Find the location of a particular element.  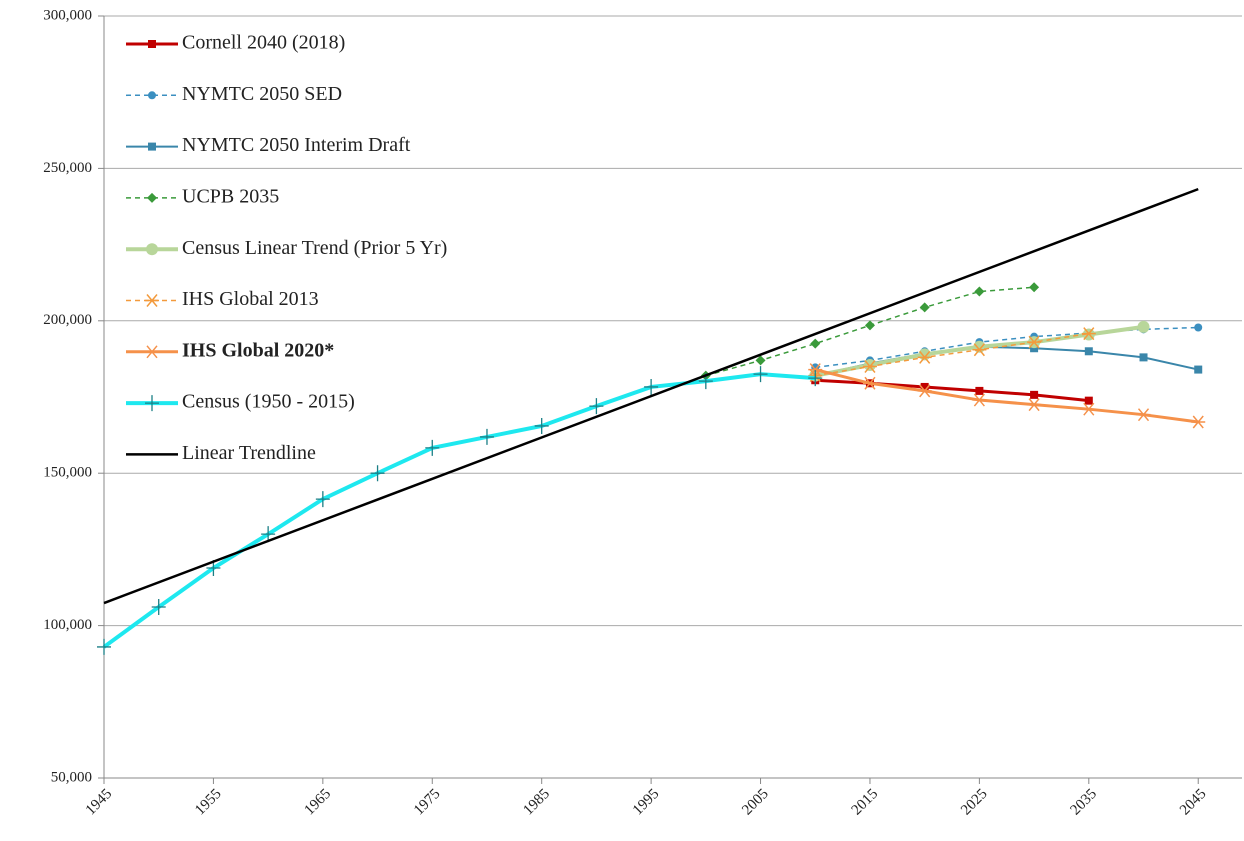

legend-item: Cornell 2040 (2018) is located at coordinates (235, 43).